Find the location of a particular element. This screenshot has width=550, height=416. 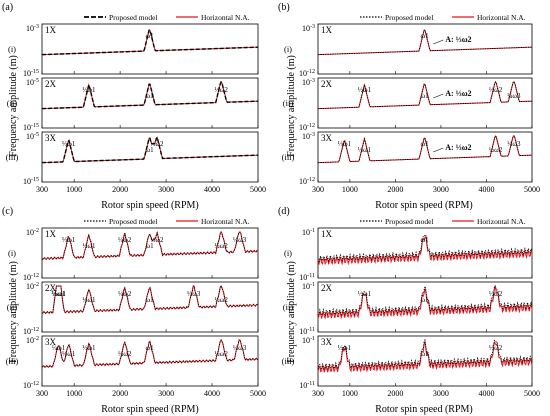

peak-label: ¼ω3 is located at coordinates (240, 240).